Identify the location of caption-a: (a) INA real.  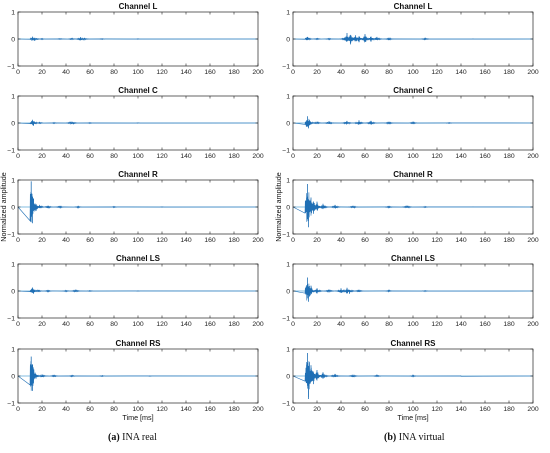
(132, 437).